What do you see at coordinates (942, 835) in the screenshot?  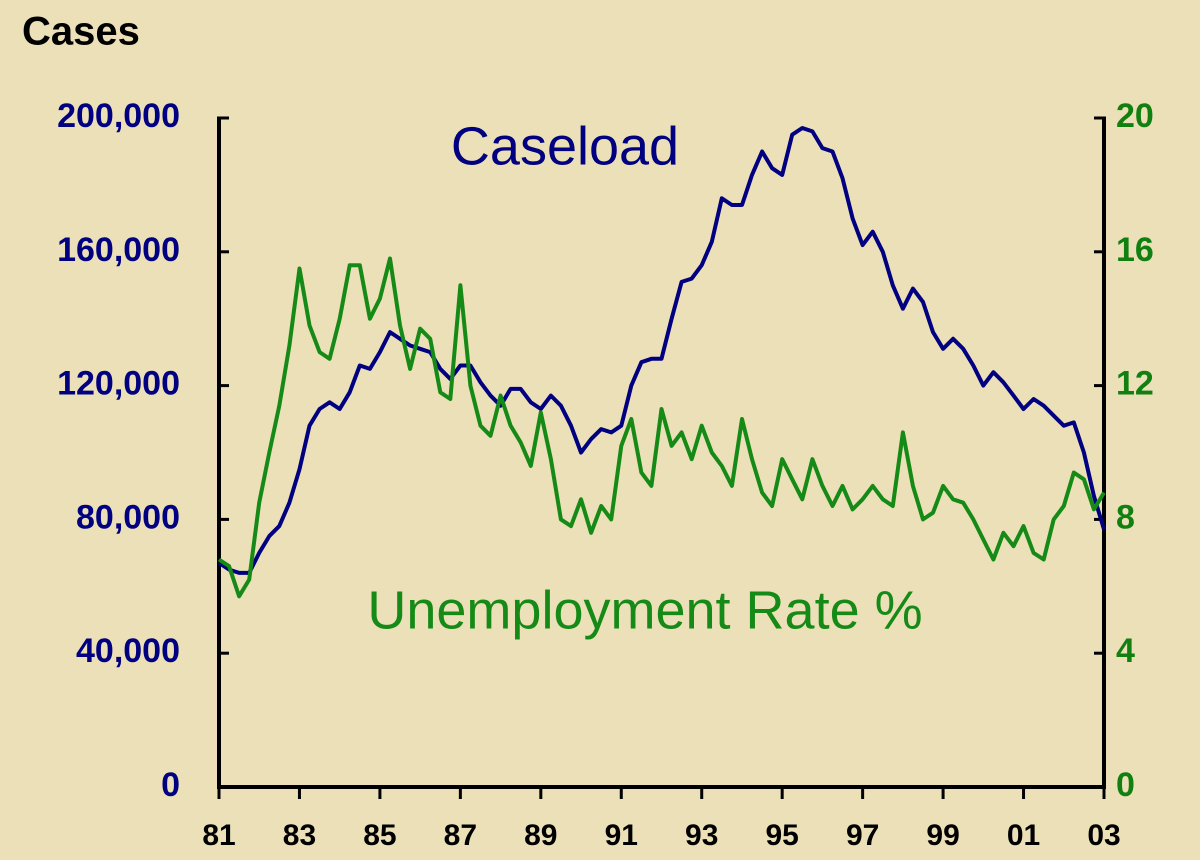 I see `x-tick-label: 99` at bounding box center [942, 835].